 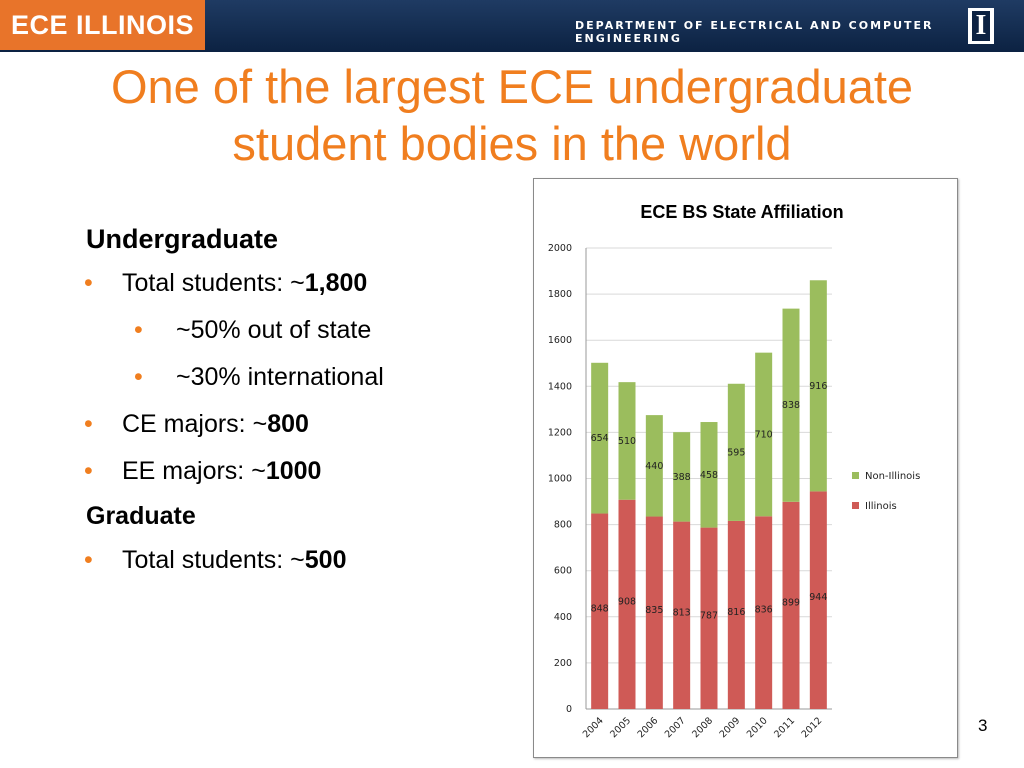 I want to click on data-label: 908, so click(x=627, y=601).